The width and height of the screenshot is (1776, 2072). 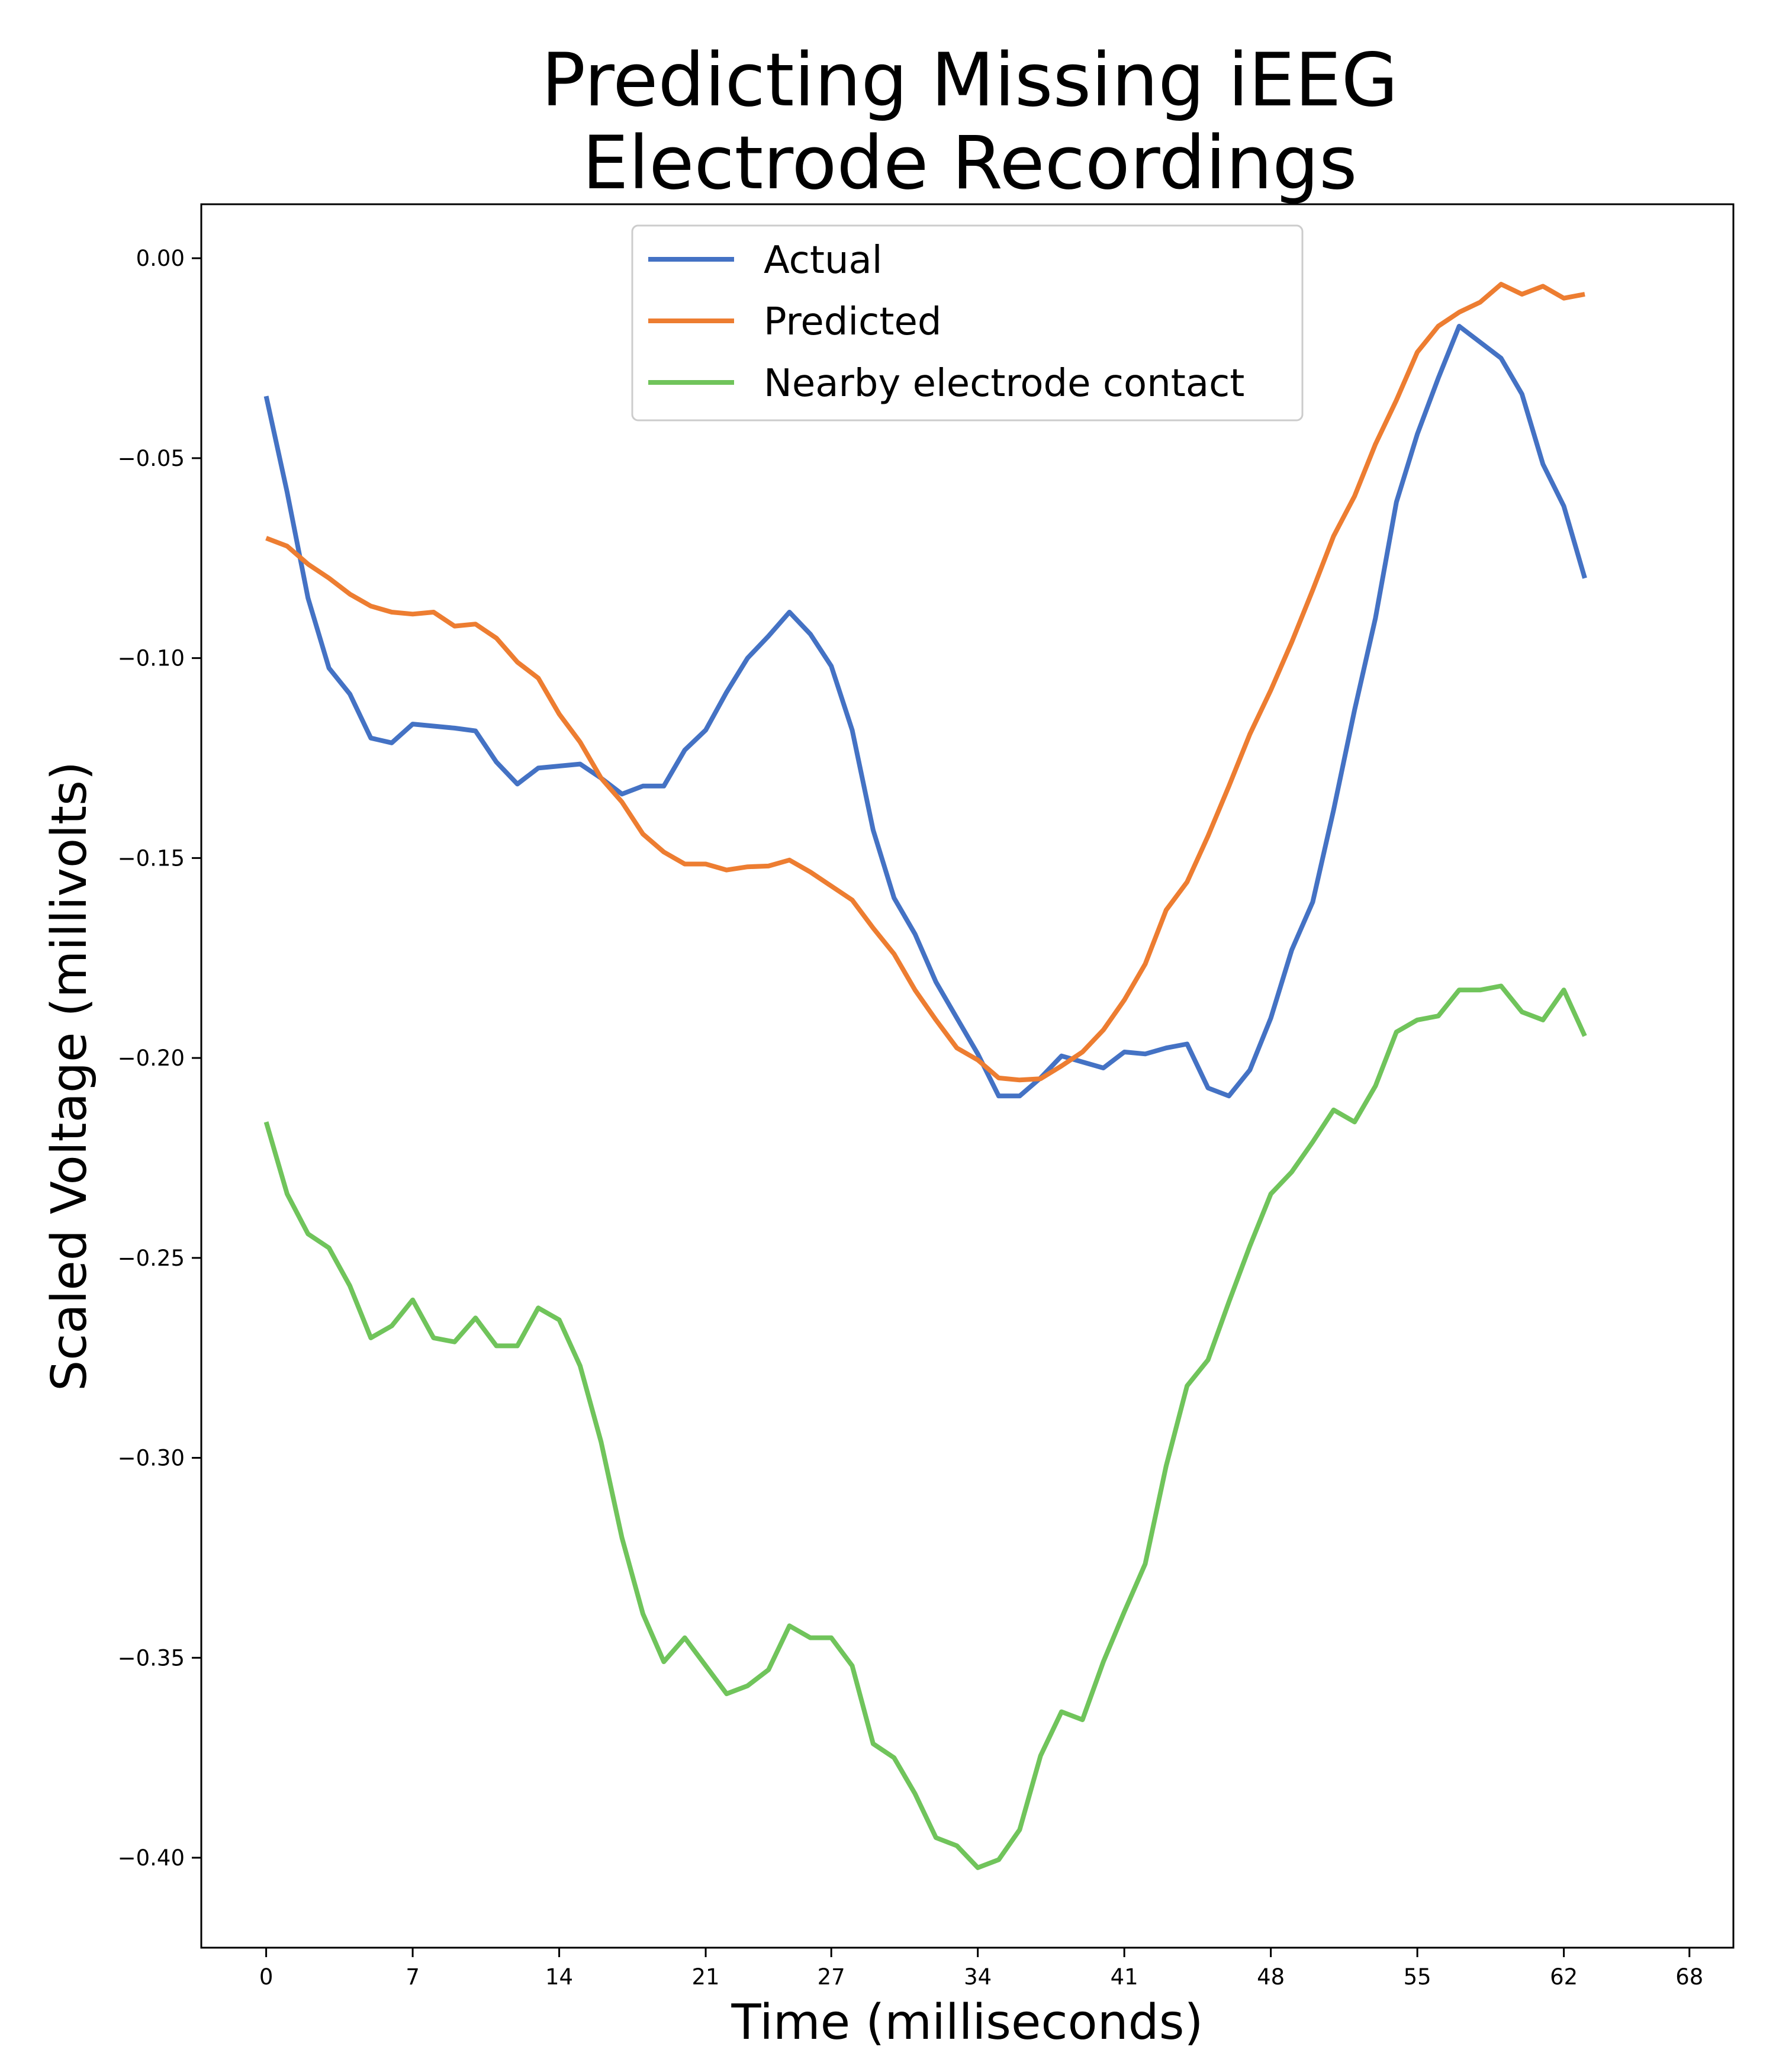 I want to click on legend-box, so click(x=967, y=323).